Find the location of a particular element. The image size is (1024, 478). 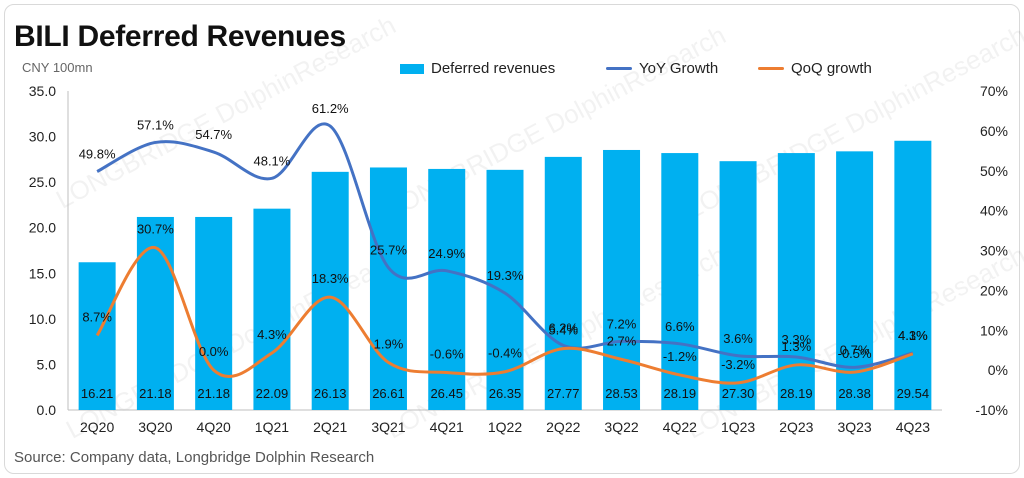

qoq-data-label: 1.9% is located at coordinates (389, 344).